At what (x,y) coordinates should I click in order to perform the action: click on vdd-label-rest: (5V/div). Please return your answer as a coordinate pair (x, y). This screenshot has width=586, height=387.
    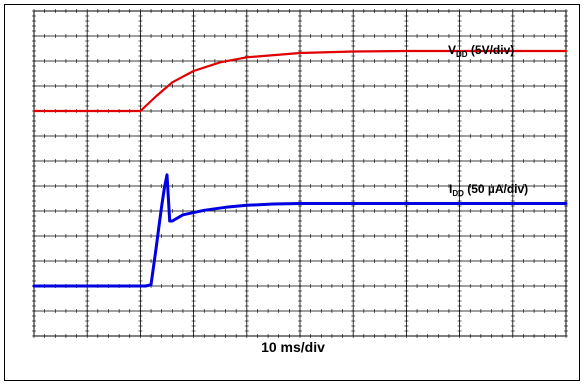
    Looking at the image, I should click on (491, 50).